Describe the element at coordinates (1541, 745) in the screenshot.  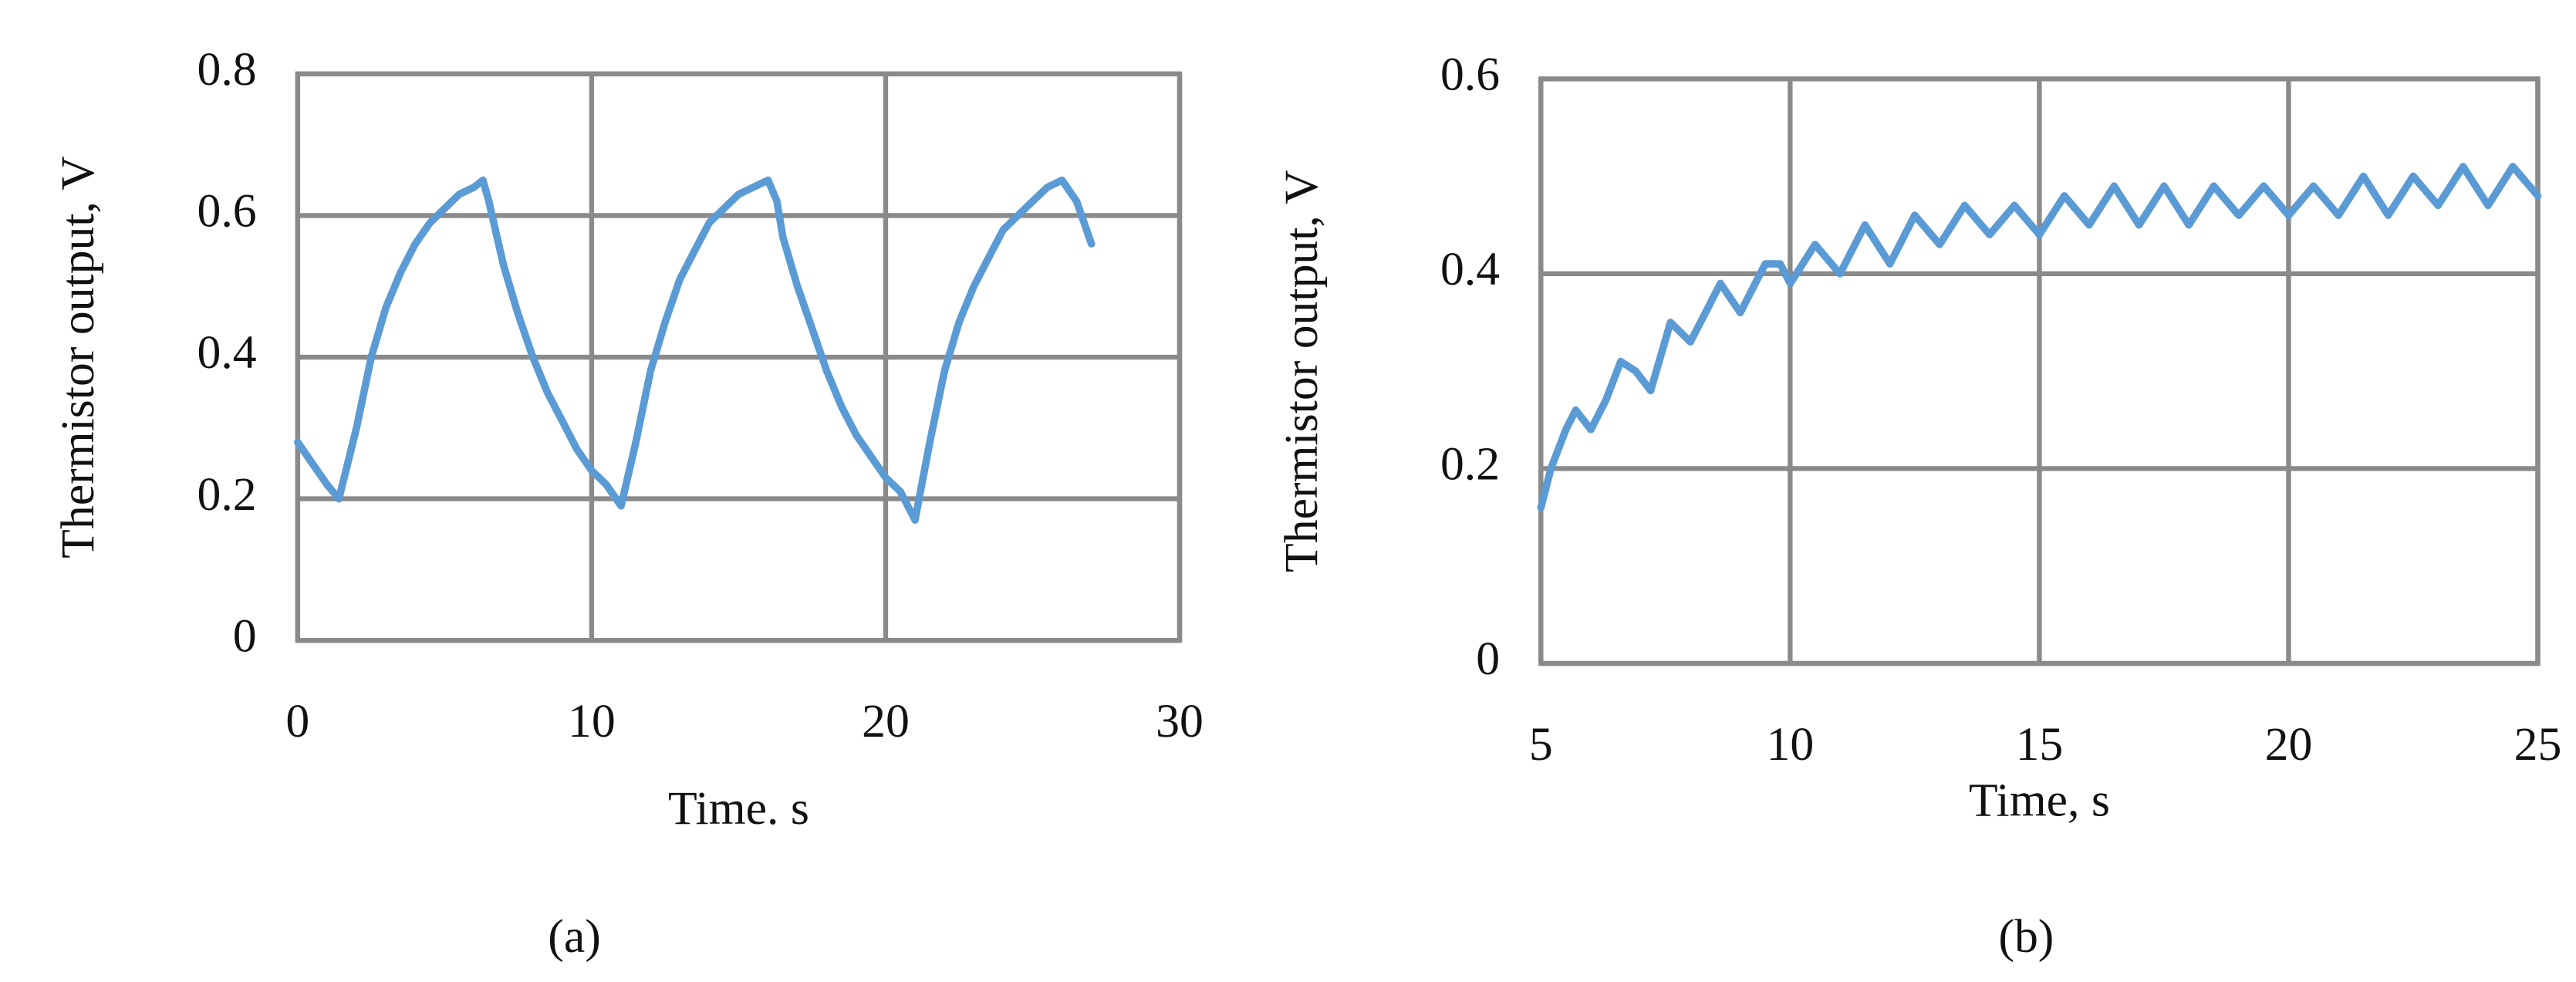
I see `x-tick-label: 5` at that location.